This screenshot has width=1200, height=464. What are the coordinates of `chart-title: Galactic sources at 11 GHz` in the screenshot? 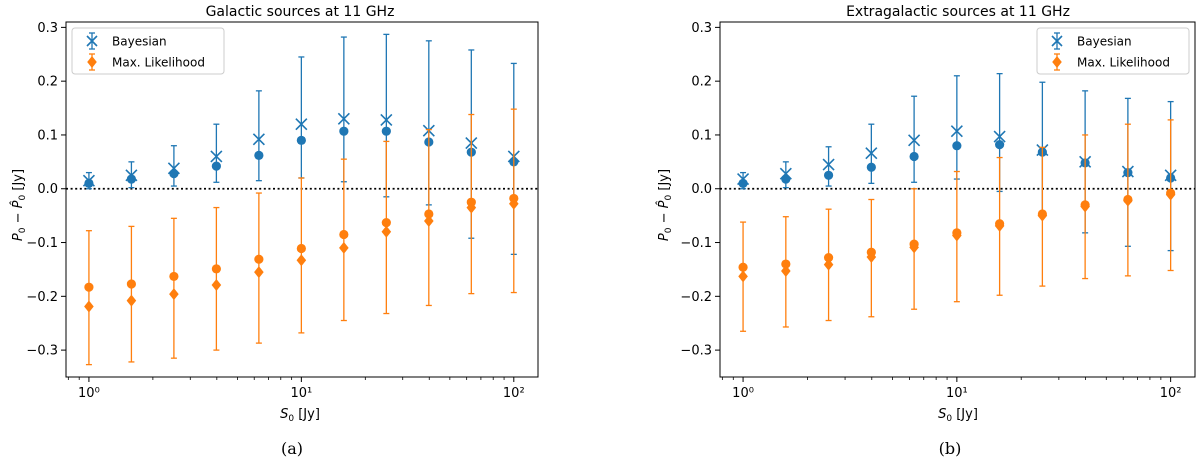 It's located at (300, 12).